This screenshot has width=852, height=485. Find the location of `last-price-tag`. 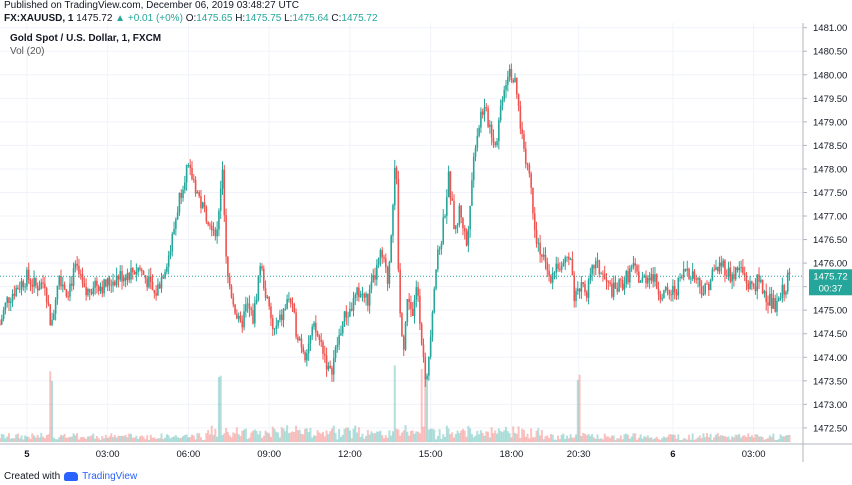

last-price-tag is located at coordinates (830, 282).